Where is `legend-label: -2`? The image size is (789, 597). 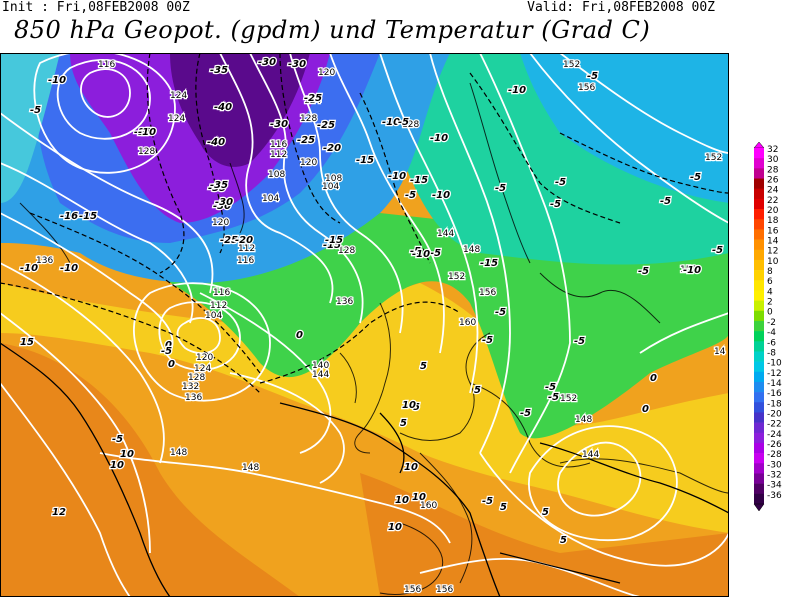 legend-label: -2 is located at coordinates (771, 323).